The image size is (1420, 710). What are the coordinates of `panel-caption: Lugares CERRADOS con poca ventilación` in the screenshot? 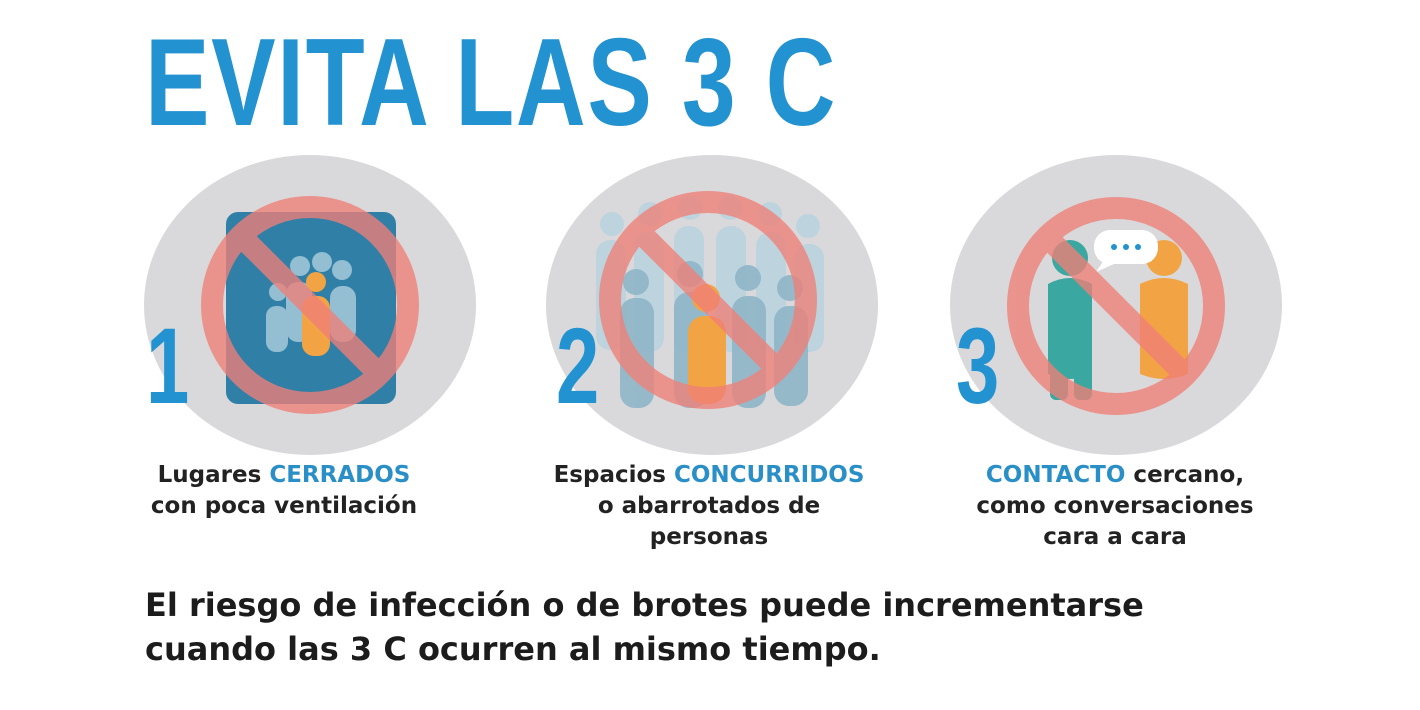 It's located at (284, 490).